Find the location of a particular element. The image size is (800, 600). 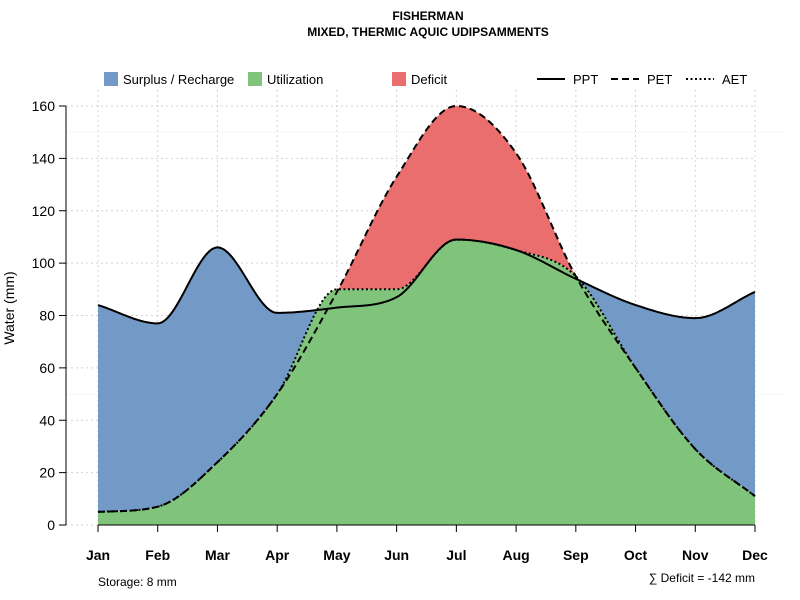

x-tick-label-apr: Apr is located at coordinates (277, 555).